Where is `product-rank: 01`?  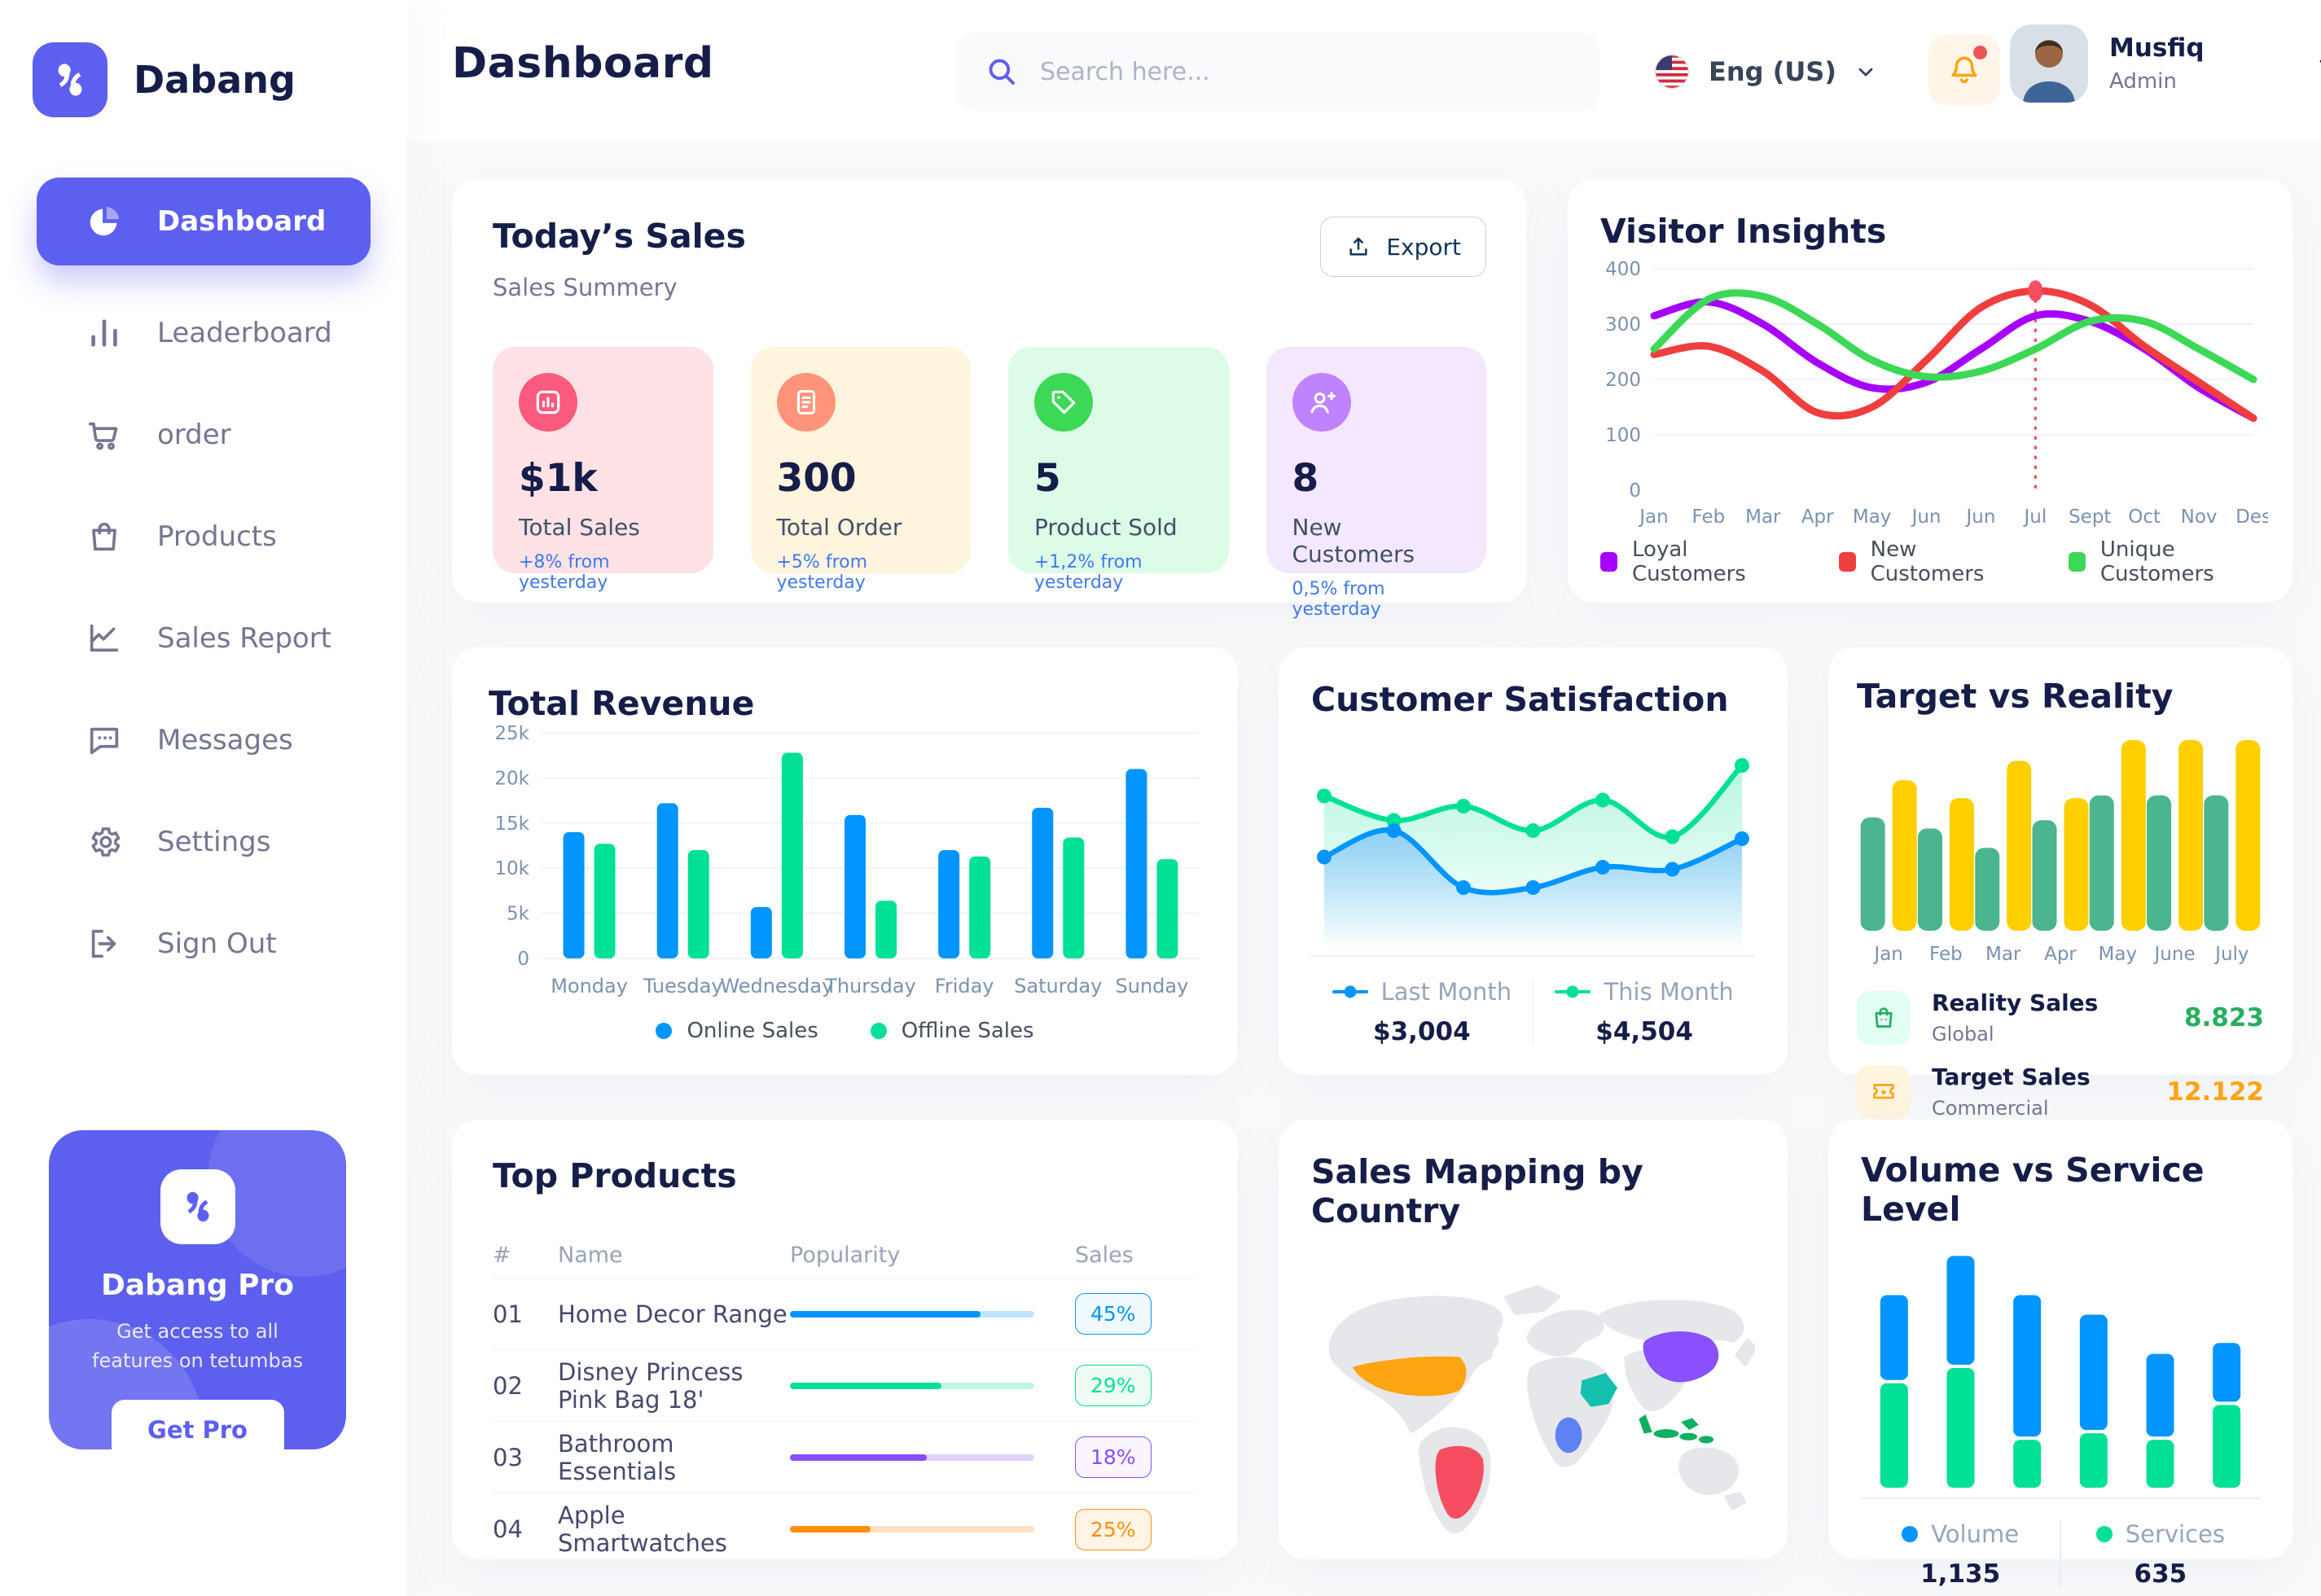
product-rank: 01 is located at coordinates (508, 1314).